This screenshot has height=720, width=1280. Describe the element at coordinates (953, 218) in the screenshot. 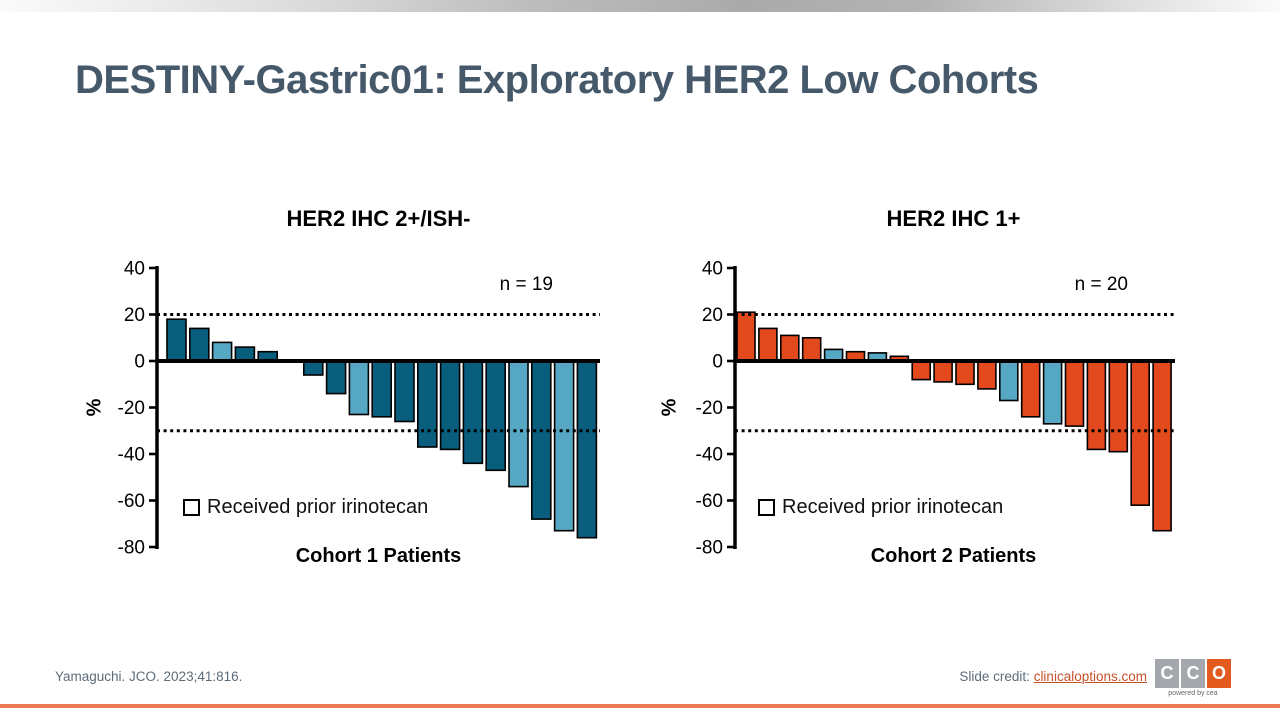

I see `chart-title-cohort2: HER2 IHC 1+` at that location.